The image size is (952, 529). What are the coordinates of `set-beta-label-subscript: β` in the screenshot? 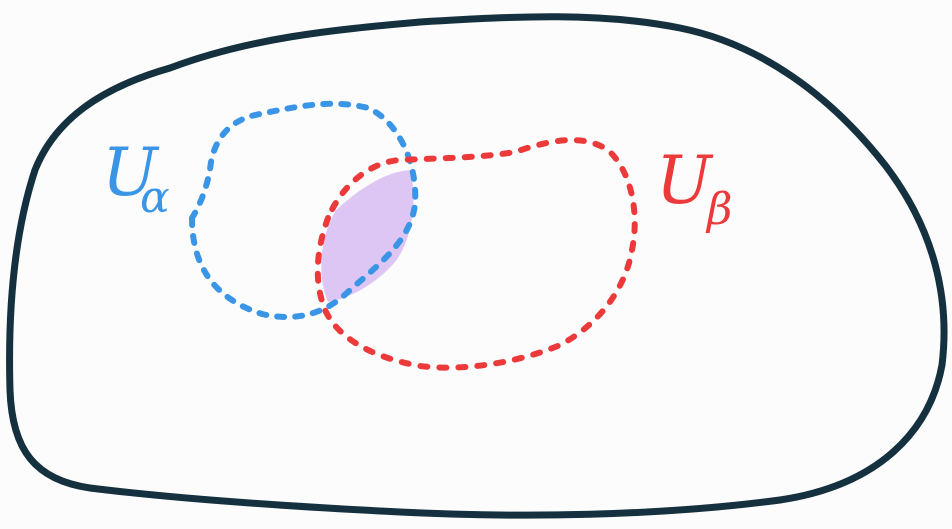 It's located at (718, 209).